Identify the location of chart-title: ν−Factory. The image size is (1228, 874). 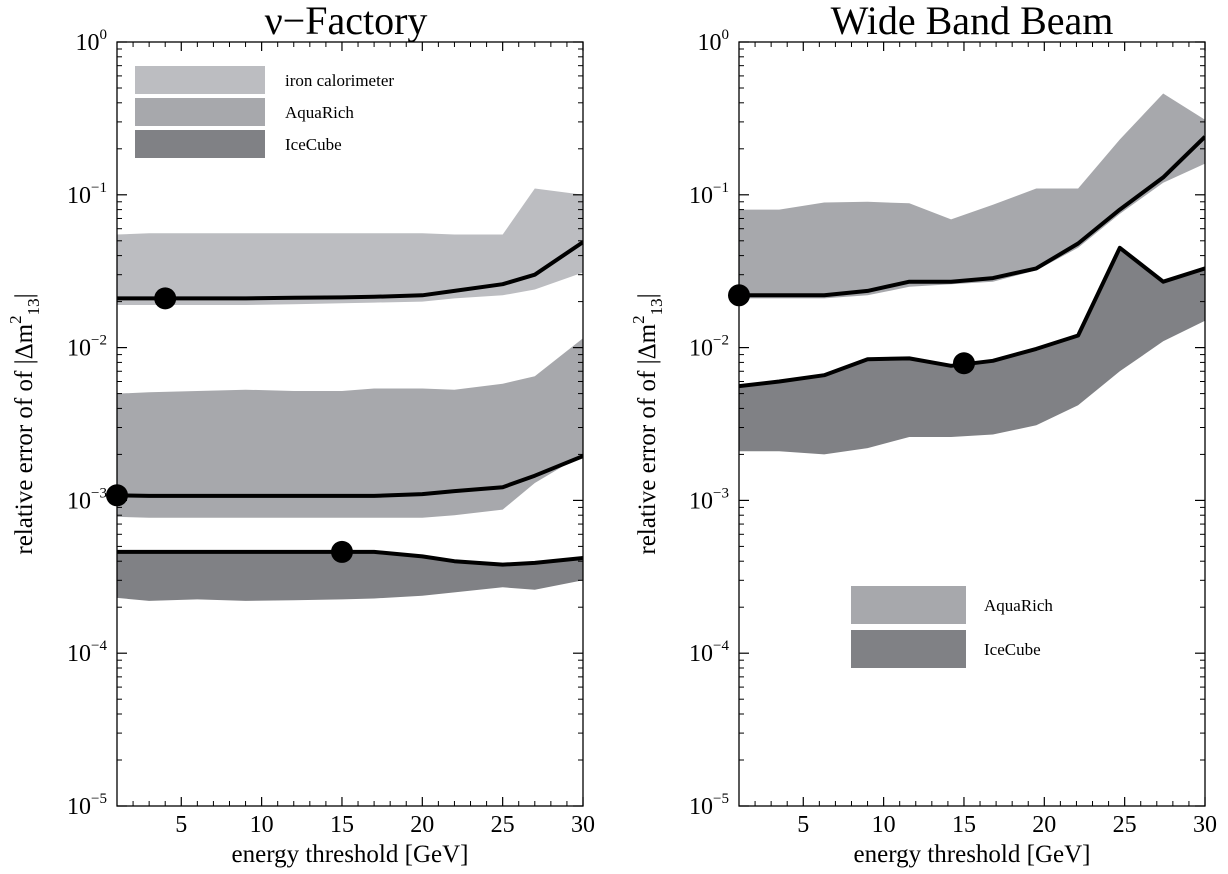
(346, 21).